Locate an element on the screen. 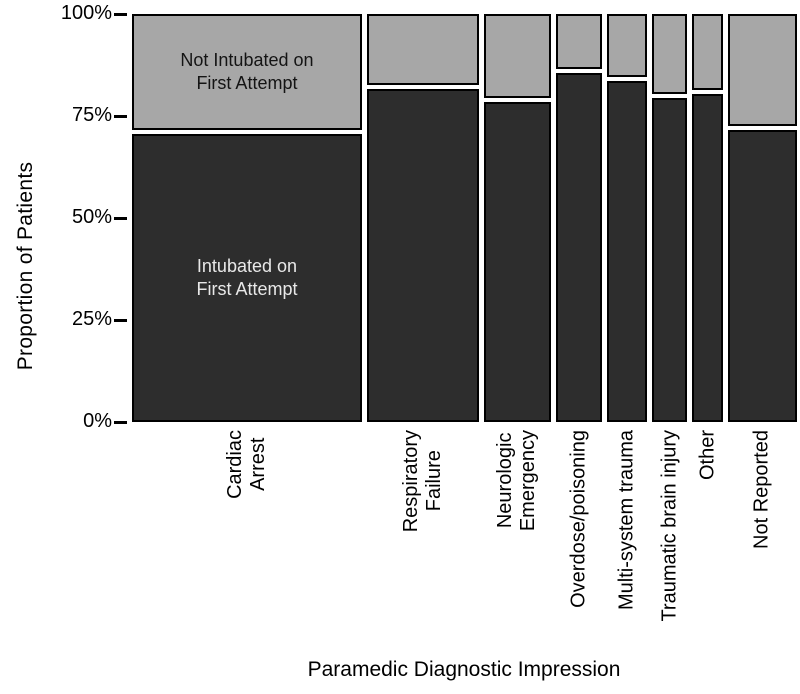 This screenshot has width=800, height=694. bar-segment-intubated: Intubated on First Attempt is located at coordinates (247, 278).